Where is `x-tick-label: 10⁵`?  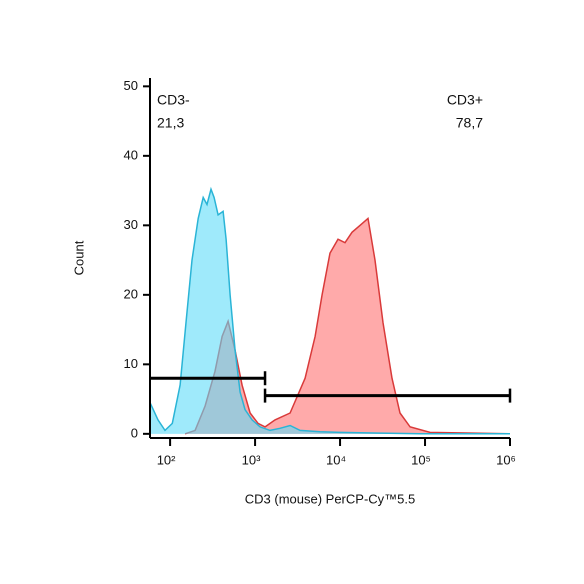
x-tick-label: 10⁵ is located at coordinates (421, 459).